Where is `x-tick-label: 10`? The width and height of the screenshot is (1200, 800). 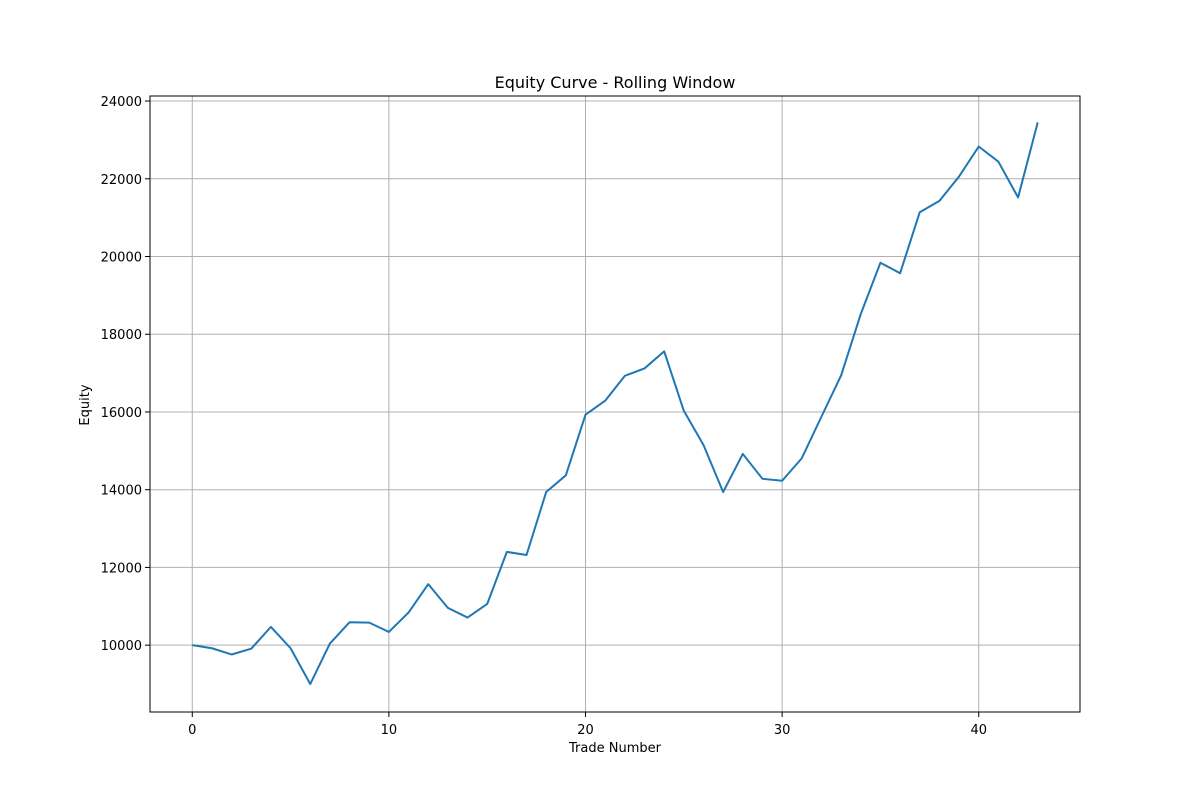
x-tick-label: 10 is located at coordinates (389, 730).